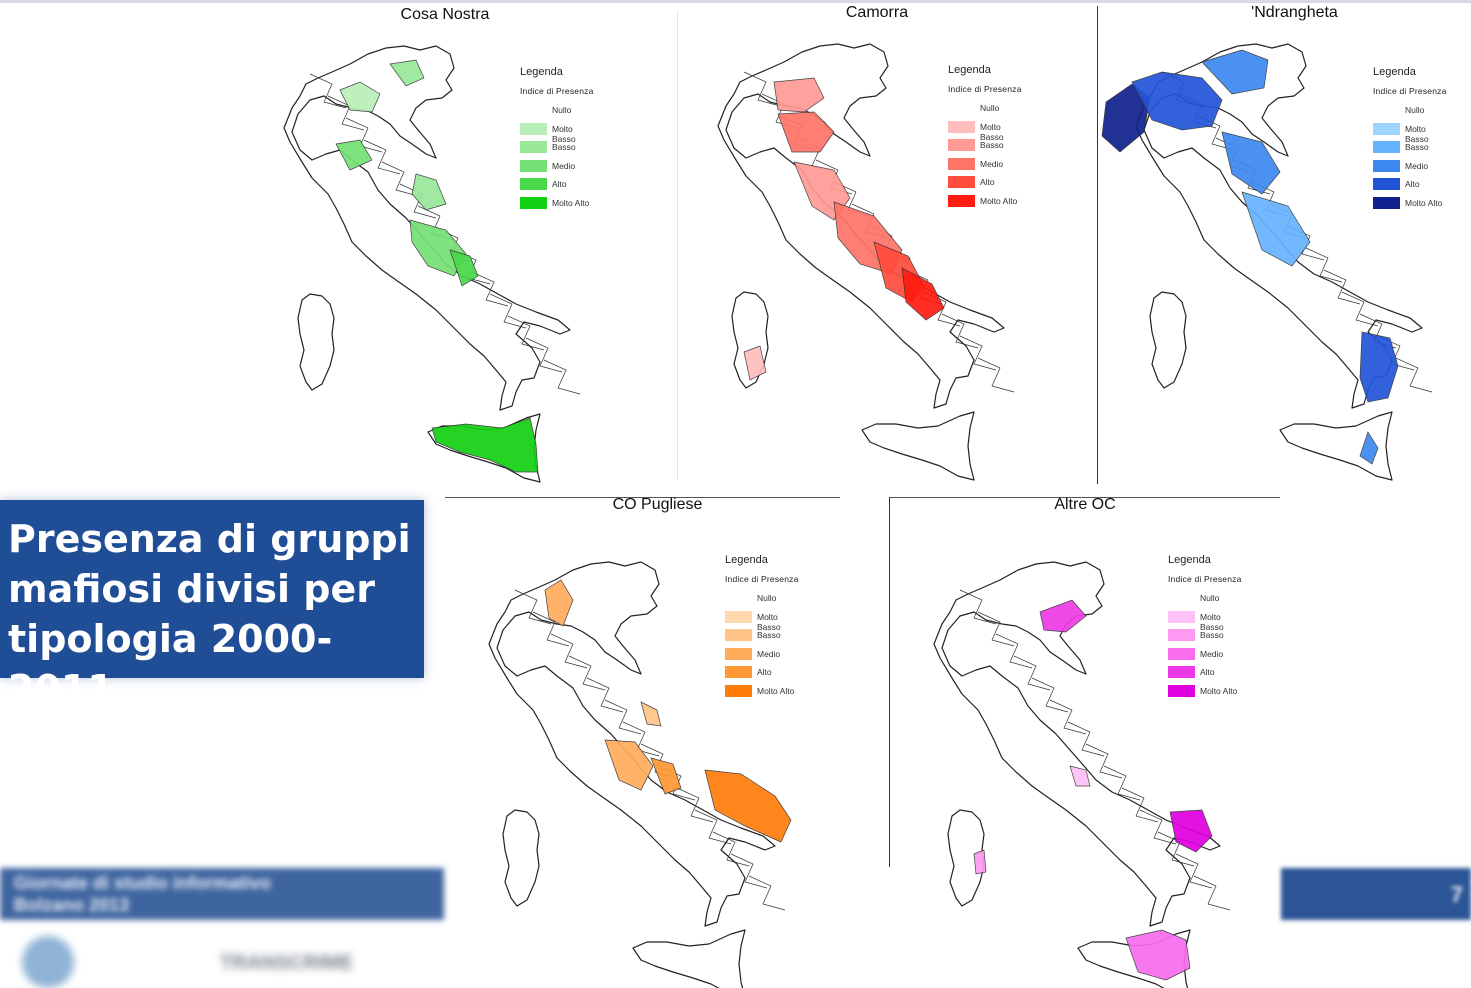 This screenshot has height=988, width=1471. Describe the element at coordinates (316, 342) in the screenshot. I see `sardinia-outline` at that location.